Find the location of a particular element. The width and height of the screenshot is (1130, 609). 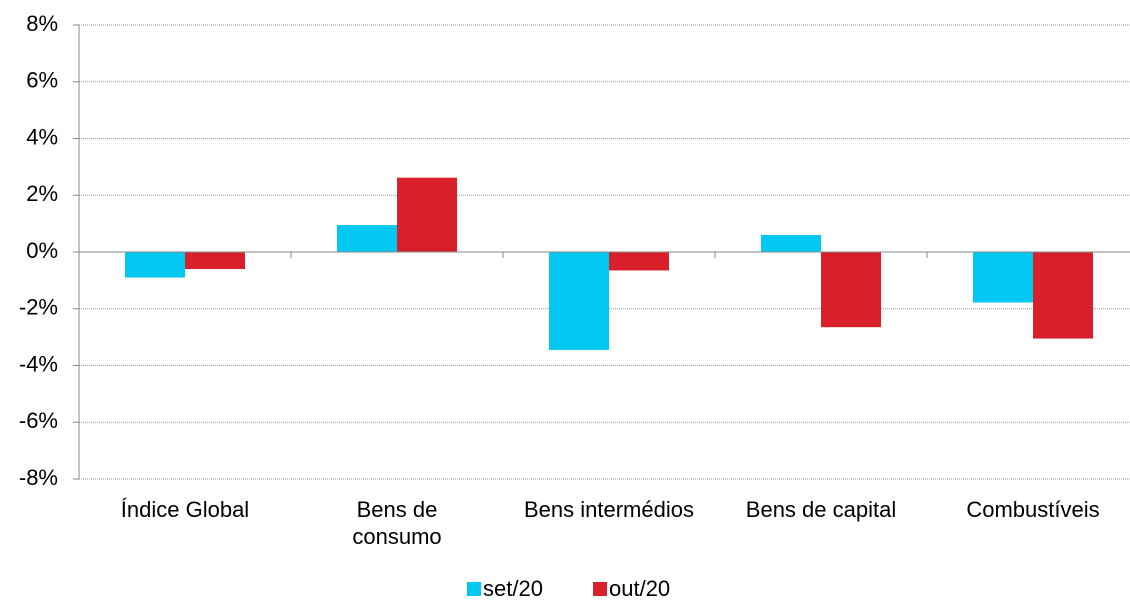

y-tick-label: 0% is located at coordinates (42, 250).